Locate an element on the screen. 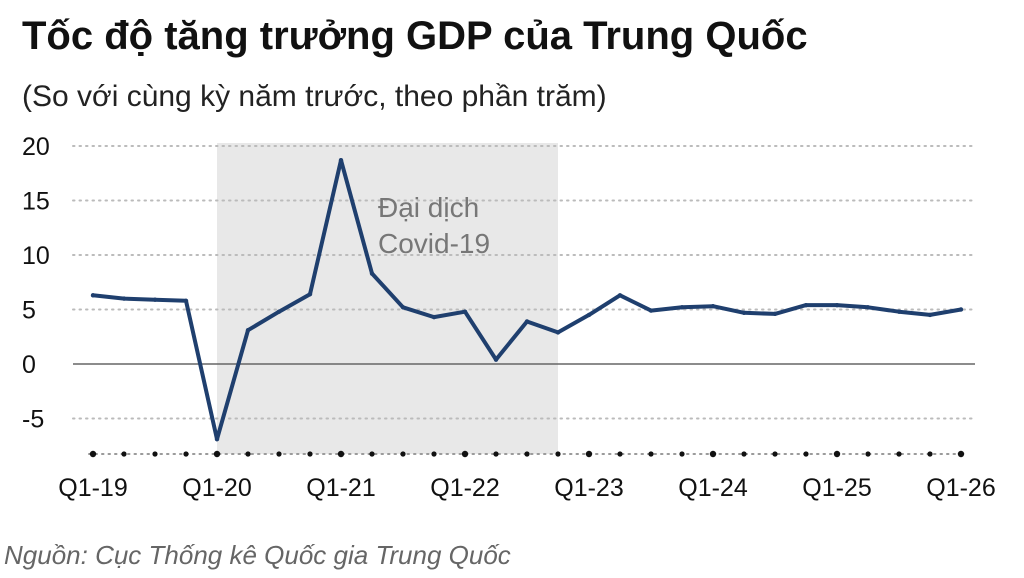  y-tick-label: 0 is located at coordinates (29, 365).